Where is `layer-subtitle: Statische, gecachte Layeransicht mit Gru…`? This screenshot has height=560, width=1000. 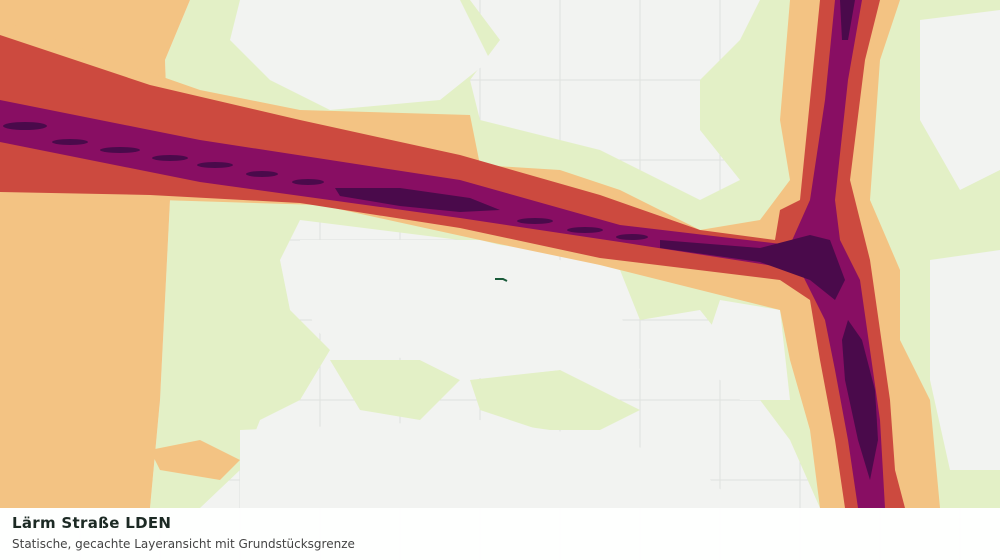 layer-subtitle: Statische, gecachte Layeransicht mit Gru… is located at coordinates (183, 544).